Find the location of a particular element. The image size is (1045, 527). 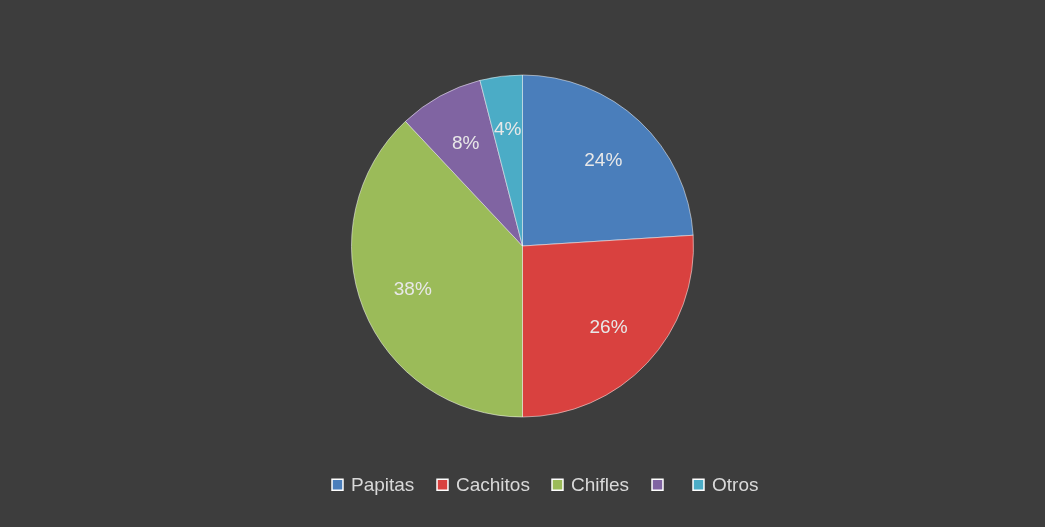

legend-label: Chifles is located at coordinates (600, 484).